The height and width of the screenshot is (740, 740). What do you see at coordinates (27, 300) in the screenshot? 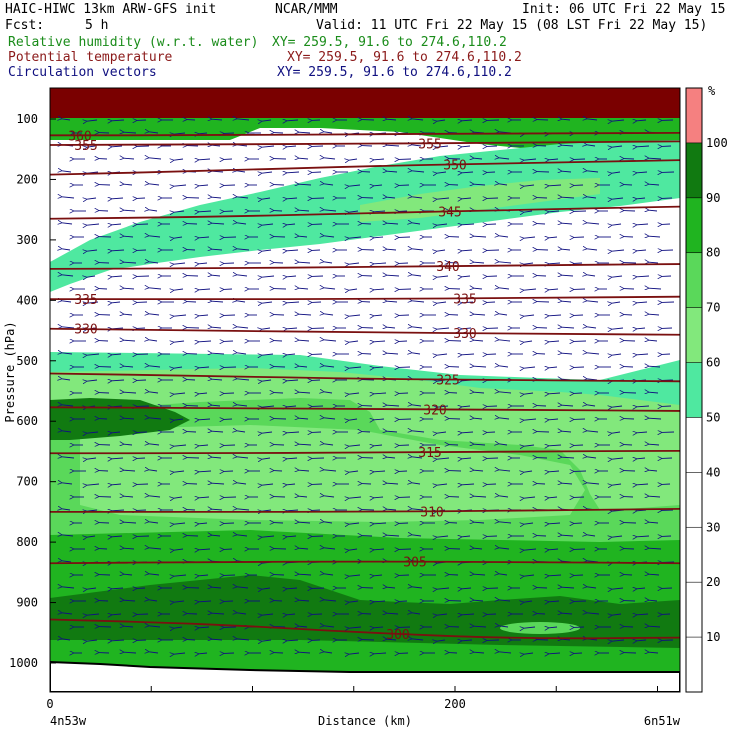
I see `y-tick-label-400: 400` at bounding box center [27, 300].